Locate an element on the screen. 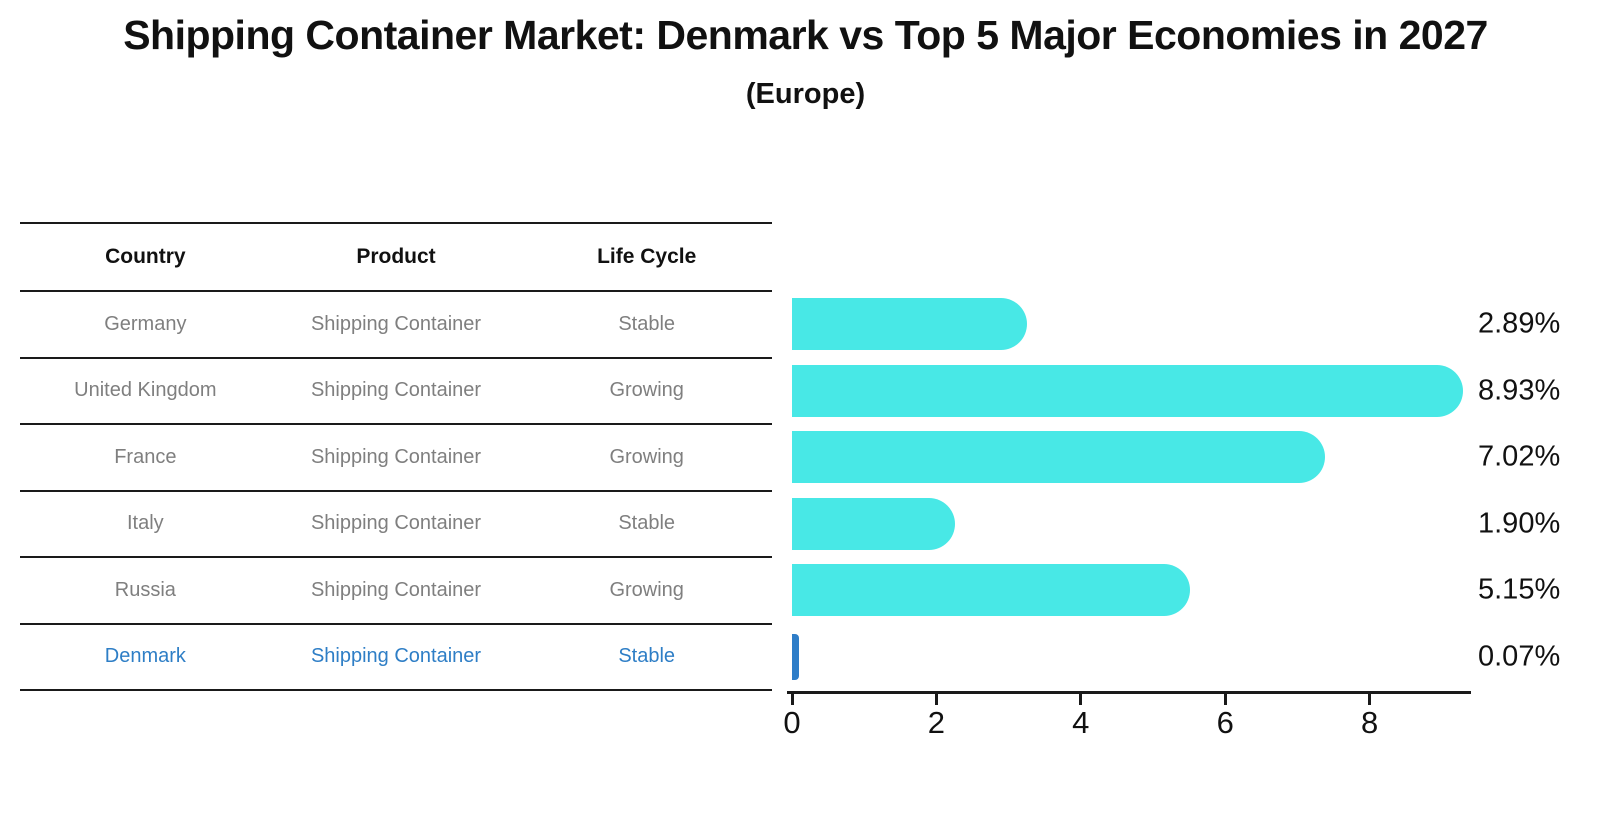 This screenshot has width=1611, height=823. bar-value-label: 2.89% is located at coordinates (1519, 323).